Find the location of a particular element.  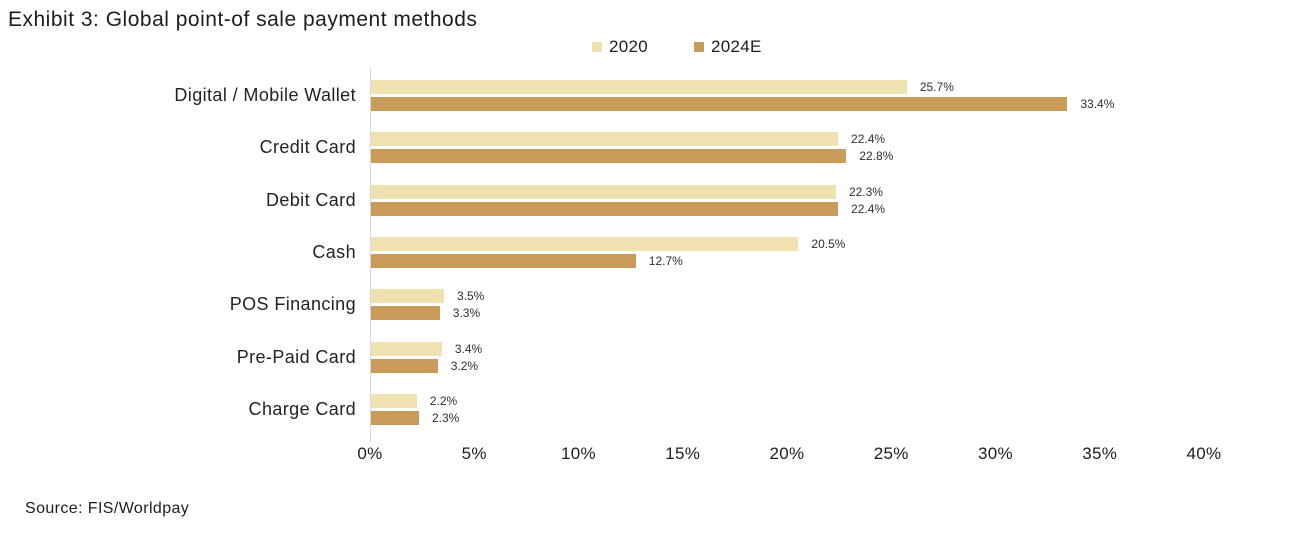

x-tick-35: 35% is located at coordinates (1100, 453).